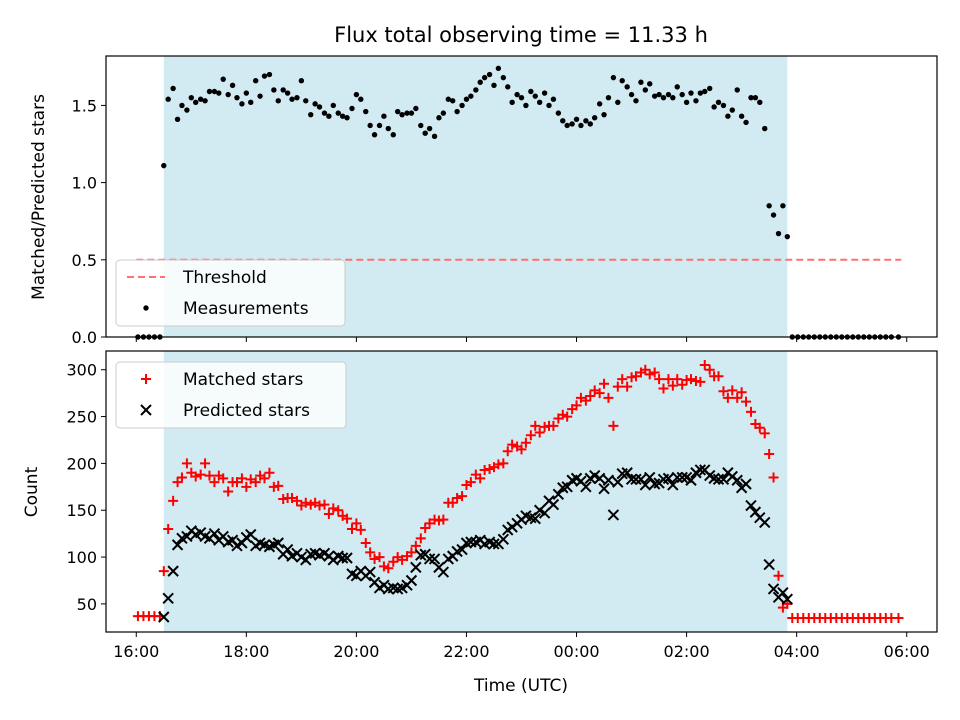 The image size is (960, 720). Describe the element at coordinates (476, 543) in the screenshot. I see `series-predicted-stars` at that location.